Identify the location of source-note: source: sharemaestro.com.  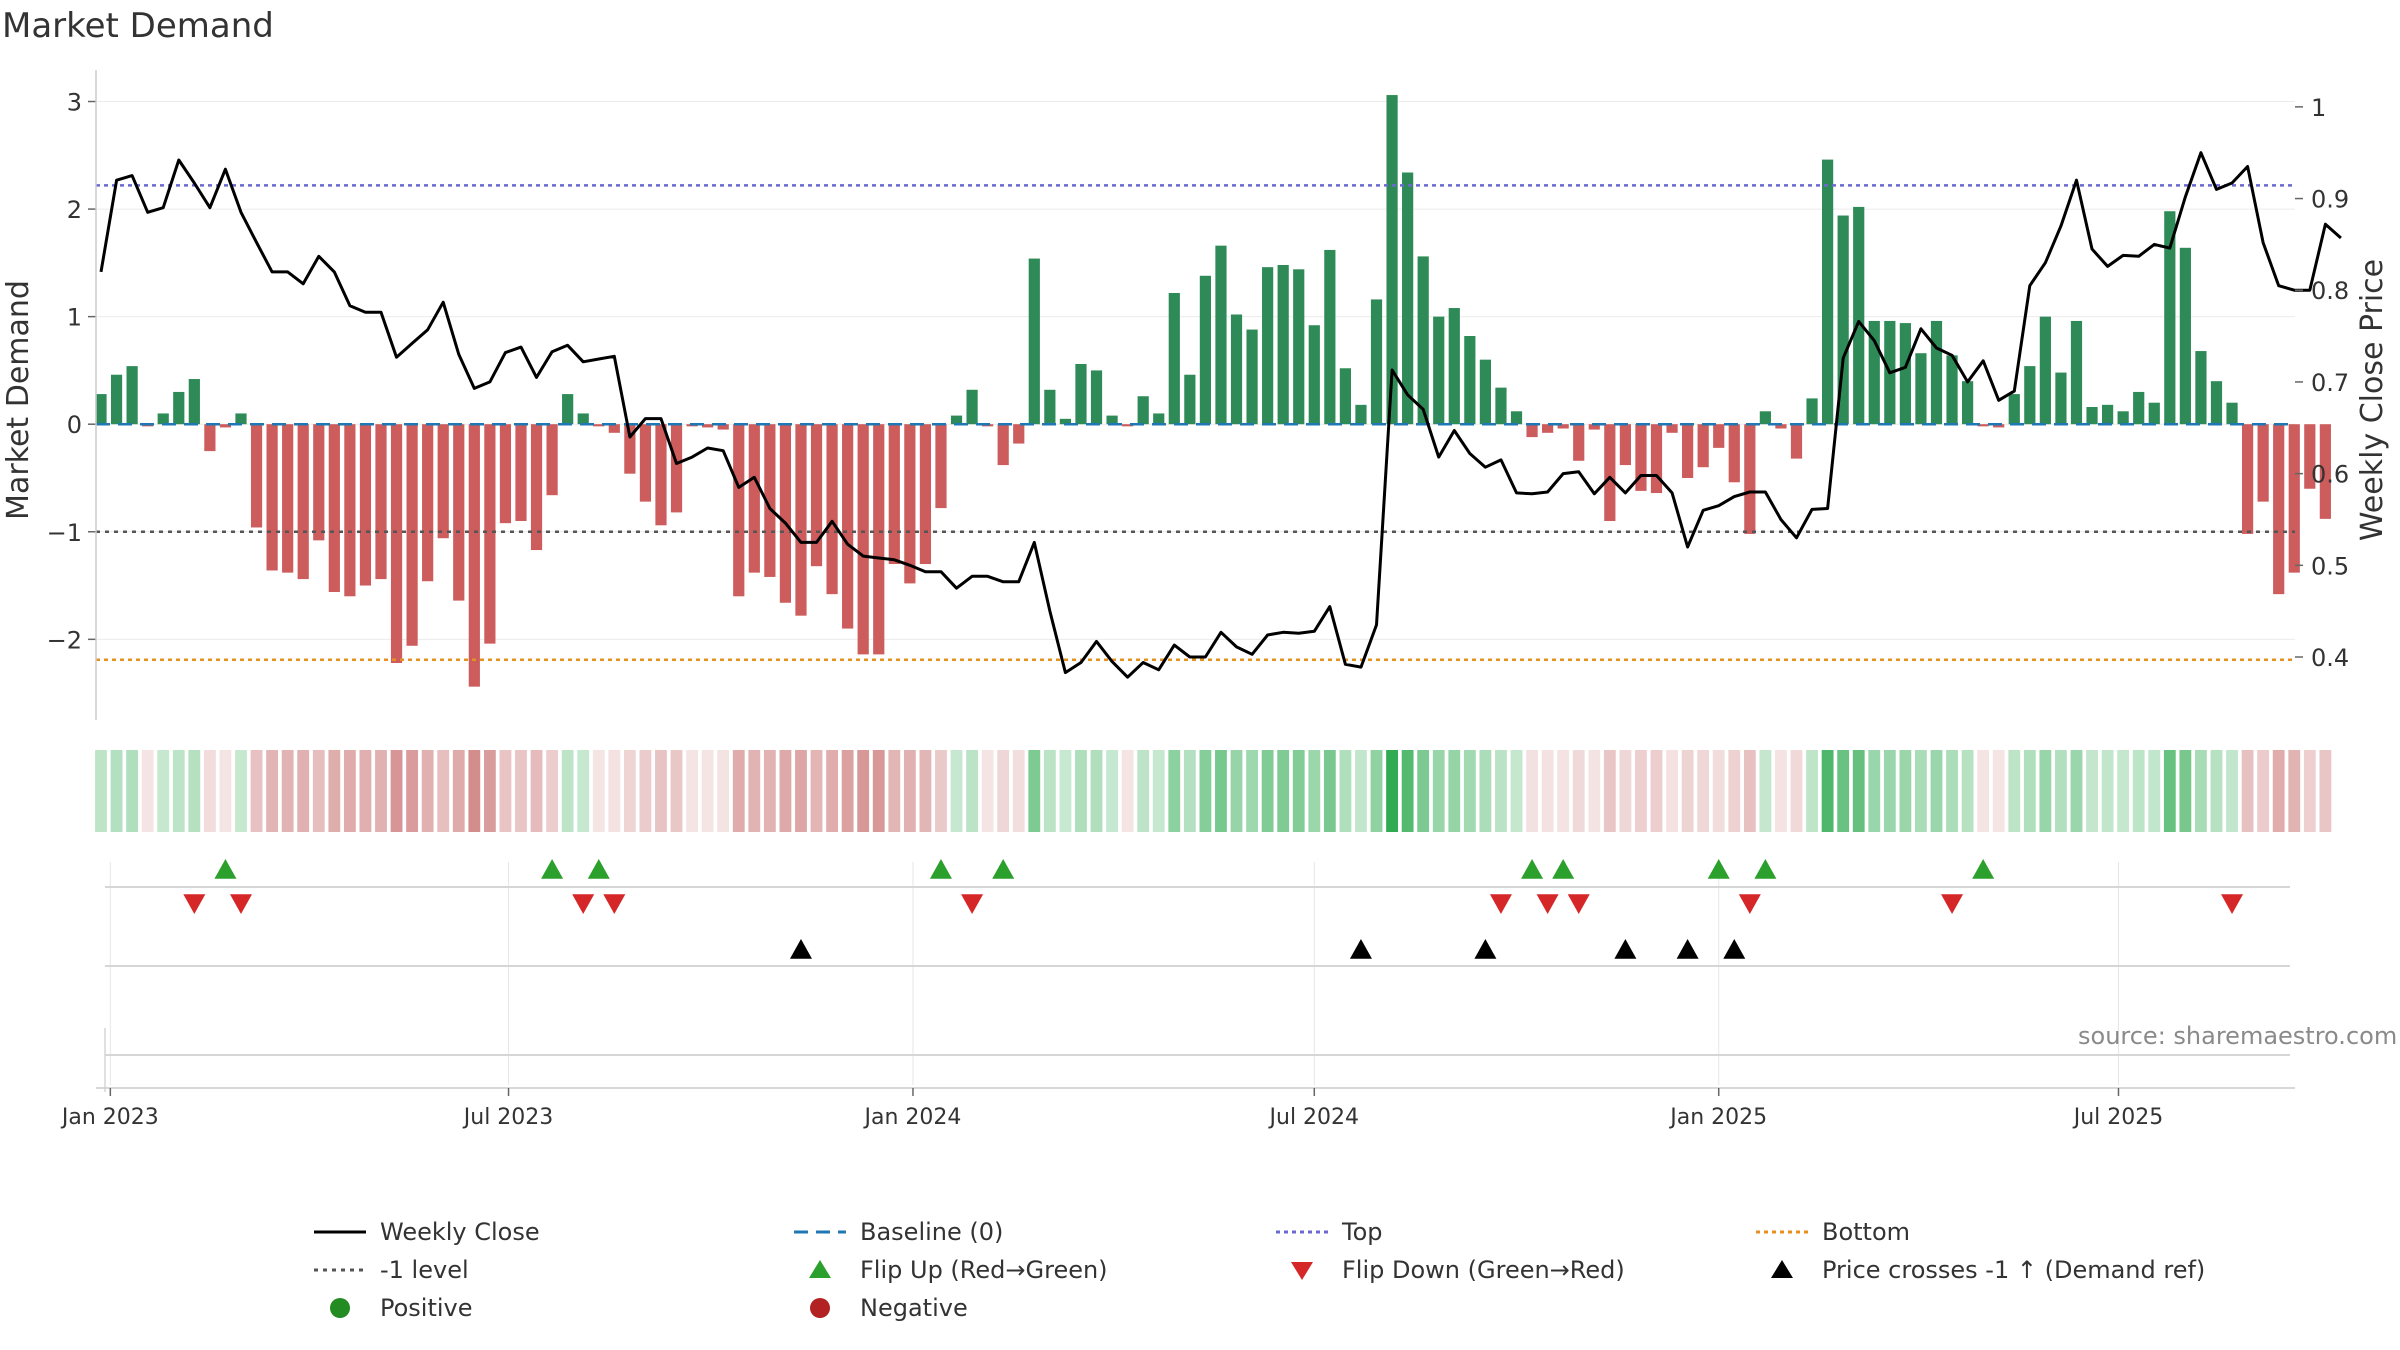
(2238, 1036).